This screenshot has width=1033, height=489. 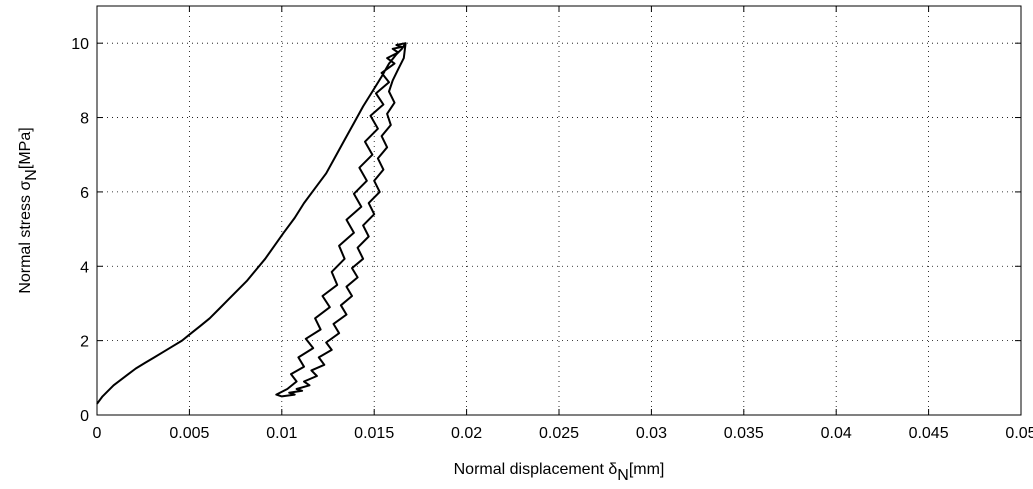 What do you see at coordinates (84, 416) in the screenshot?
I see `y-tick-label: 0` at bounding box center [84, 416].